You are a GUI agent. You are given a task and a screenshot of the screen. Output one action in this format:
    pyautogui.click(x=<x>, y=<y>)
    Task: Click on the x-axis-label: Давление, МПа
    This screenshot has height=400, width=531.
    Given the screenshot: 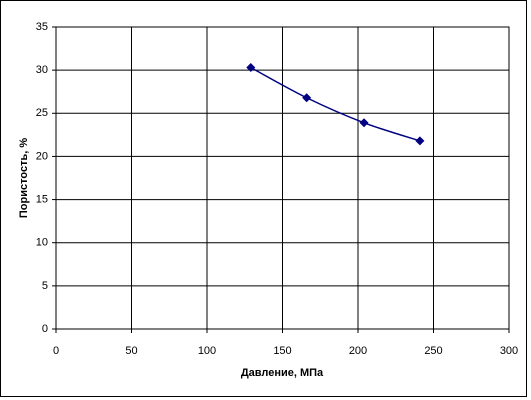 What is the action you would take?
    pyautogui.click(x=282, y=373)
    